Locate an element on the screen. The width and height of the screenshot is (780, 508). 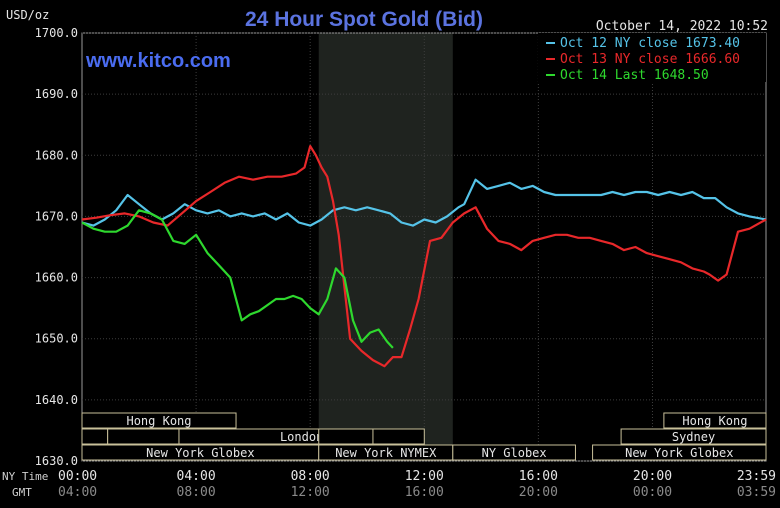
x-tick-label-gmt: 00:00 is located at coordinates (652, 492).